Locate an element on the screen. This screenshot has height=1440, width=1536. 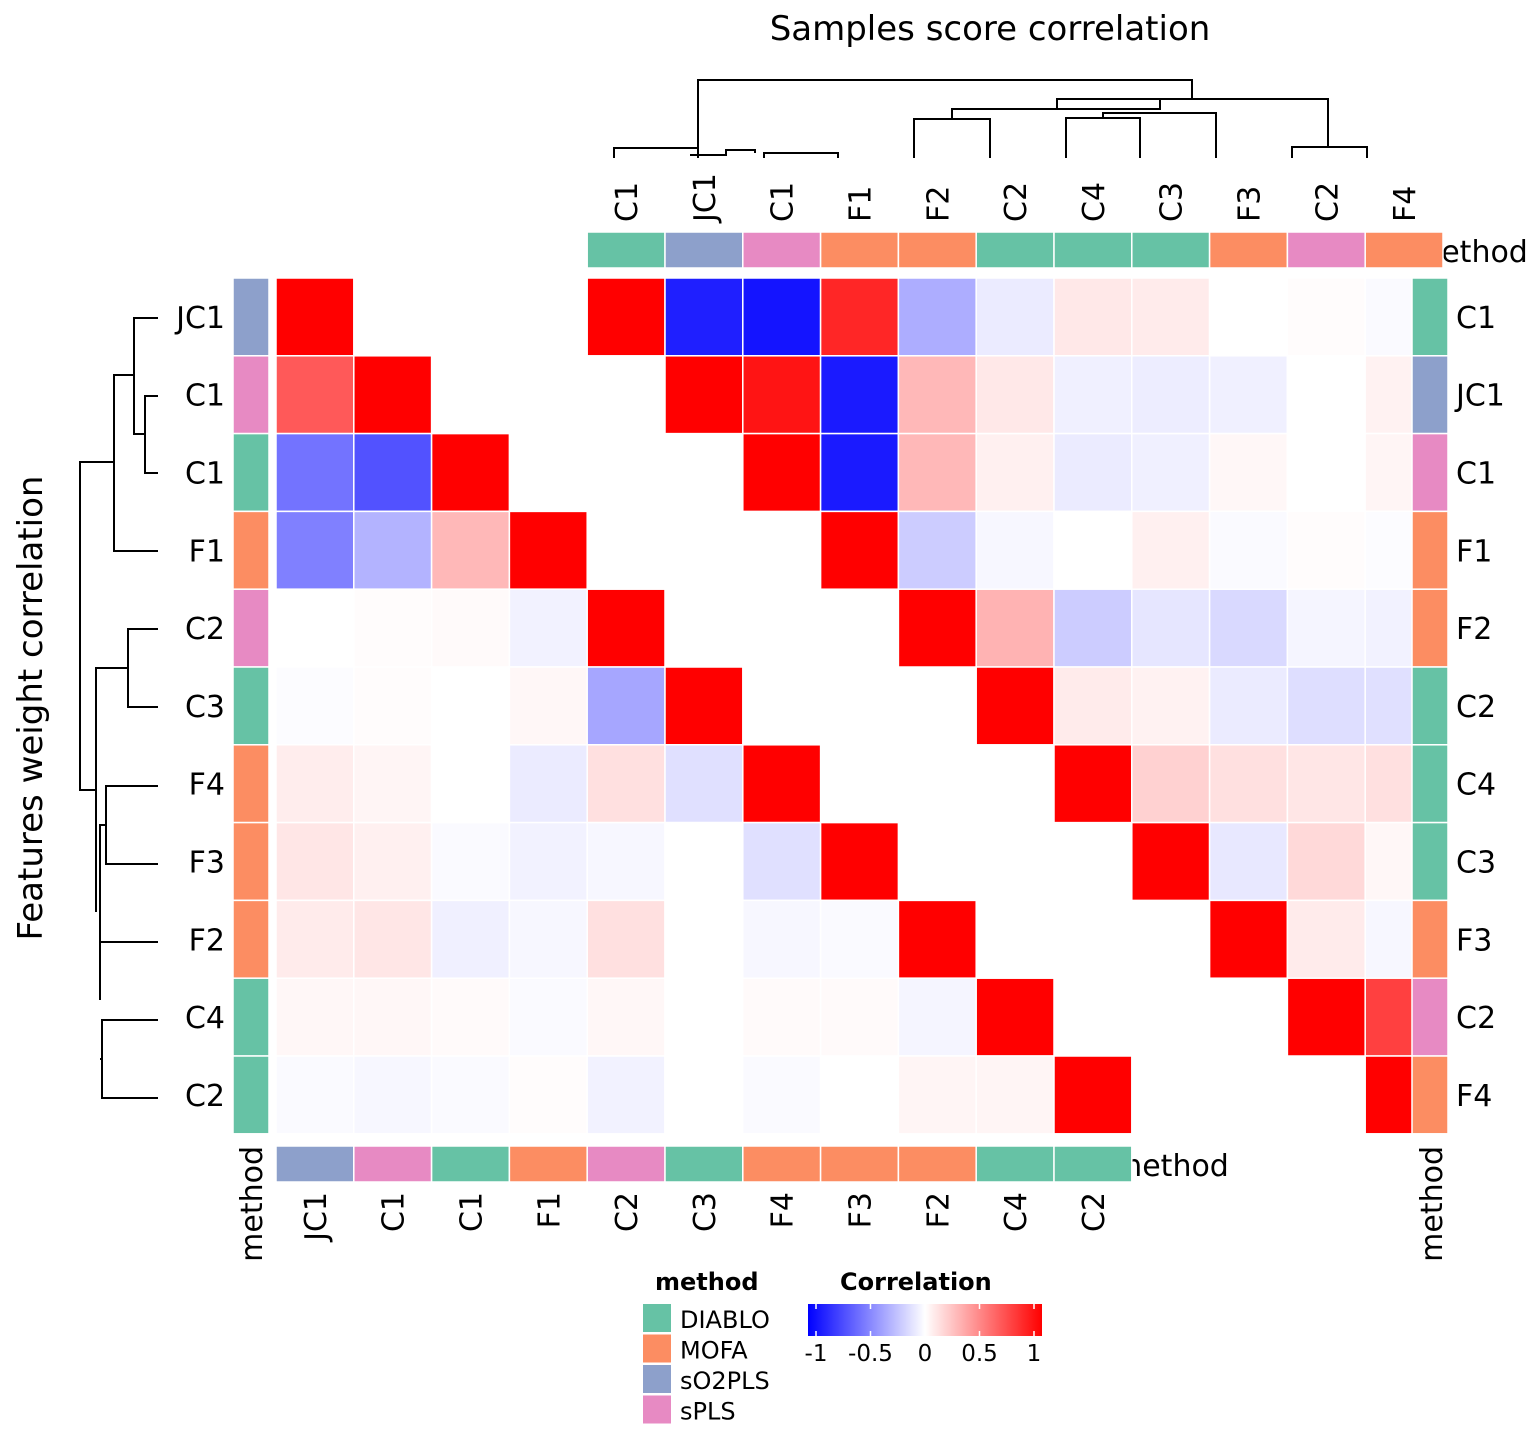
legend-tick-label: 0.5 is located at coordinates (979, 1354).